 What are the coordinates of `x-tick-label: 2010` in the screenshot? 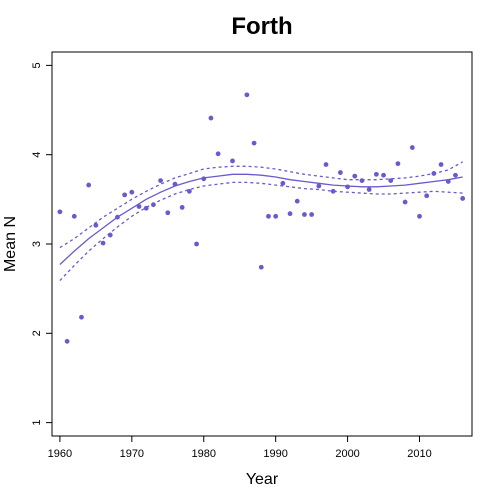 It's located at (419, 454).